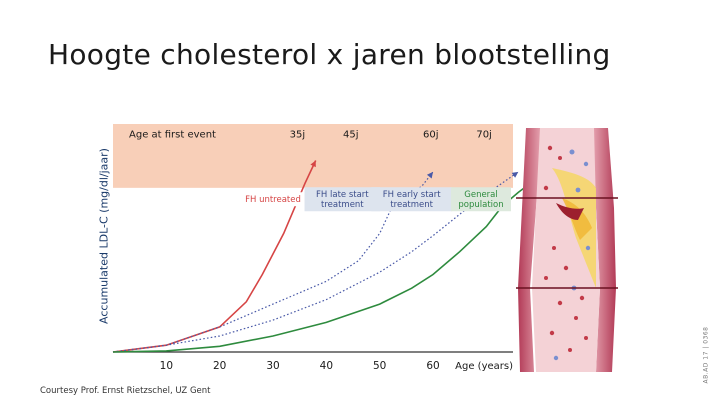 The image size is (720, 405). What do you see at coordinates (431, 135) in the screenshot?
I see `event-age-label-2: 60j` at bounding box center [431, 135].